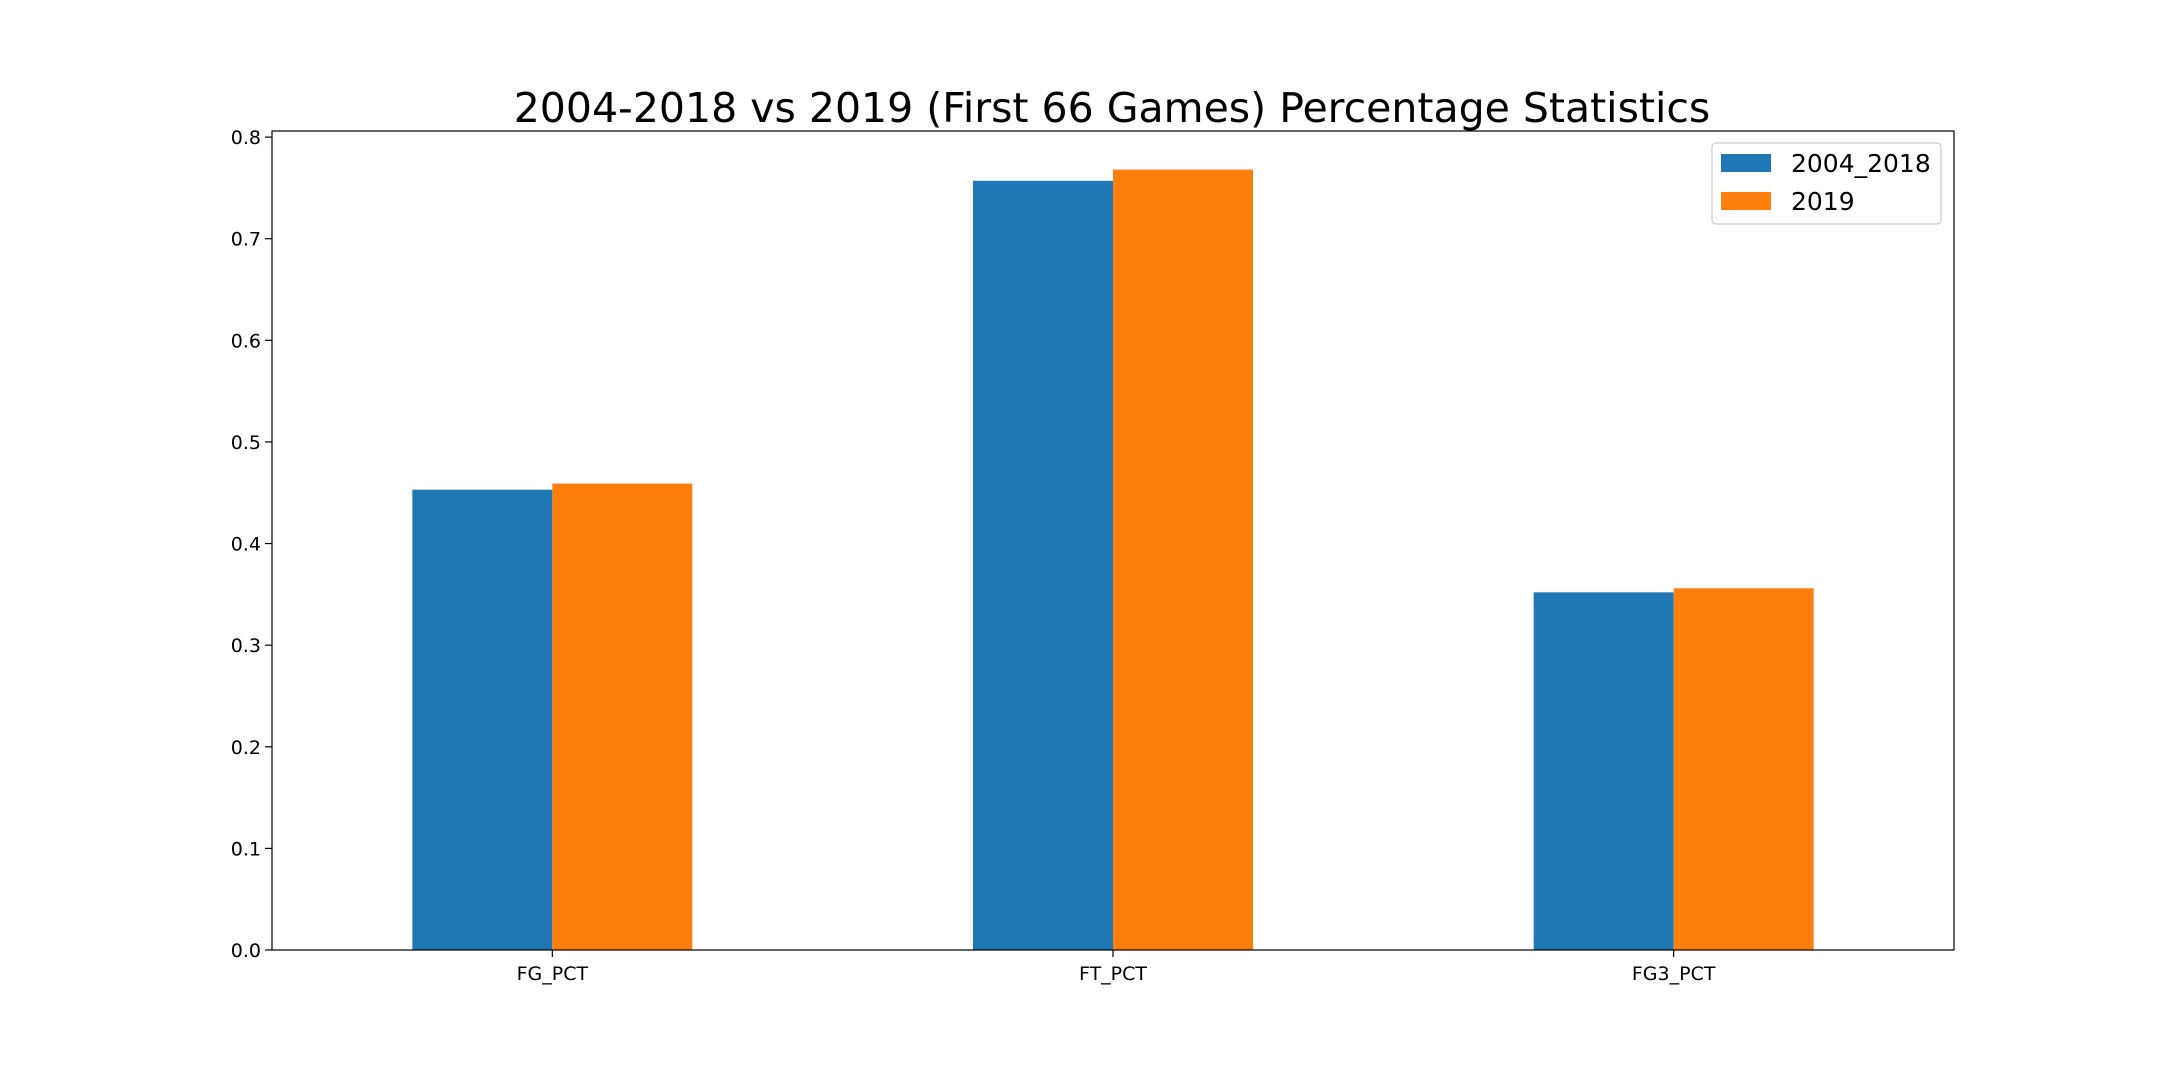 The image size is (2160, 1084). I want to click on x-tick-label: FG3_PCT, so click(1674, 974).